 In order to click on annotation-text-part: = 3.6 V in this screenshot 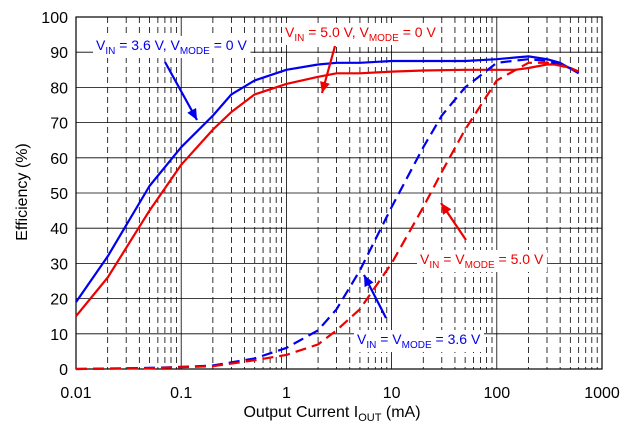, I will do `click(456, 339)`.